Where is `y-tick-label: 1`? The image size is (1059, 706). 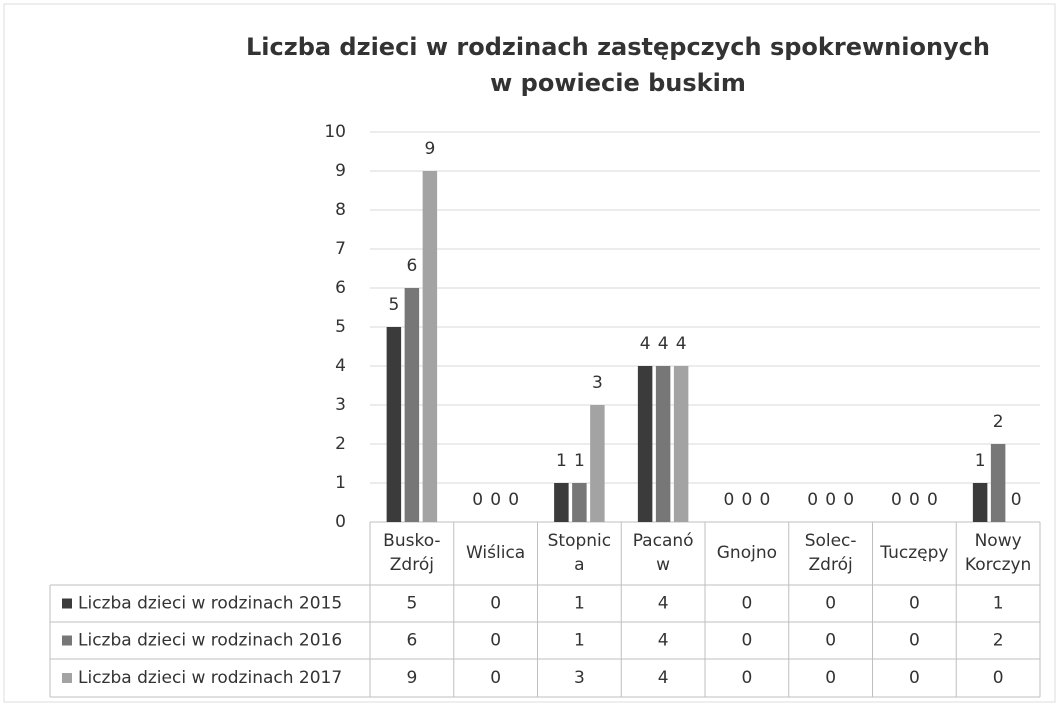 y-tick-label: 1 is located at coordinates (340, 483).